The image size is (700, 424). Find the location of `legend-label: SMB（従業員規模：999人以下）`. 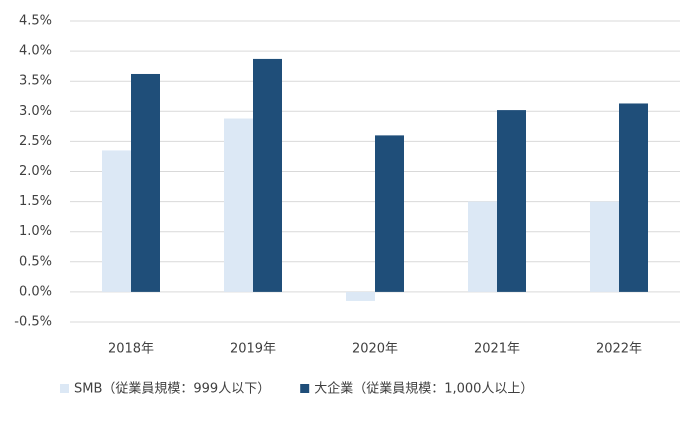

legend-label: SMB（従業員規模：999人以下） is located at coordinates (172, 389).